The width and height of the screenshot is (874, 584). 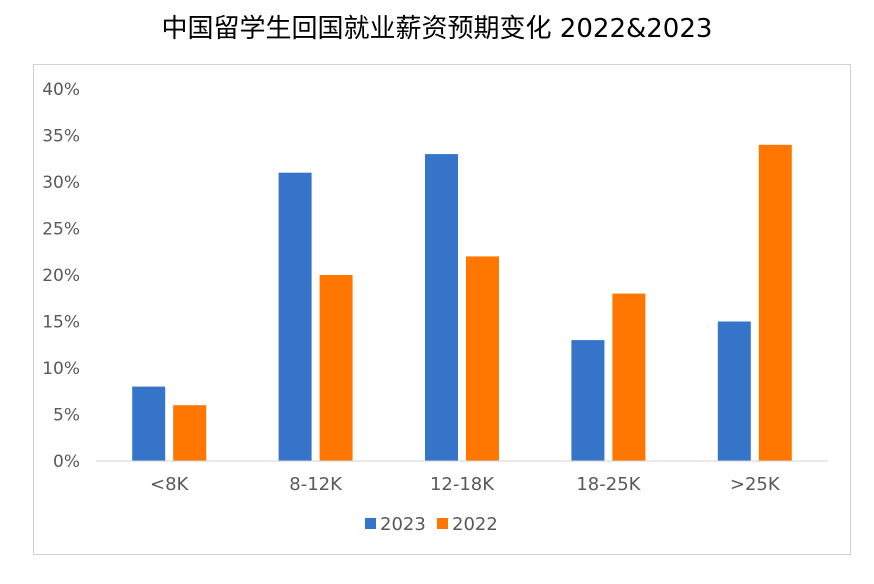 I want to click on legend-label-2022: 2022, so click(x=475, y=524).